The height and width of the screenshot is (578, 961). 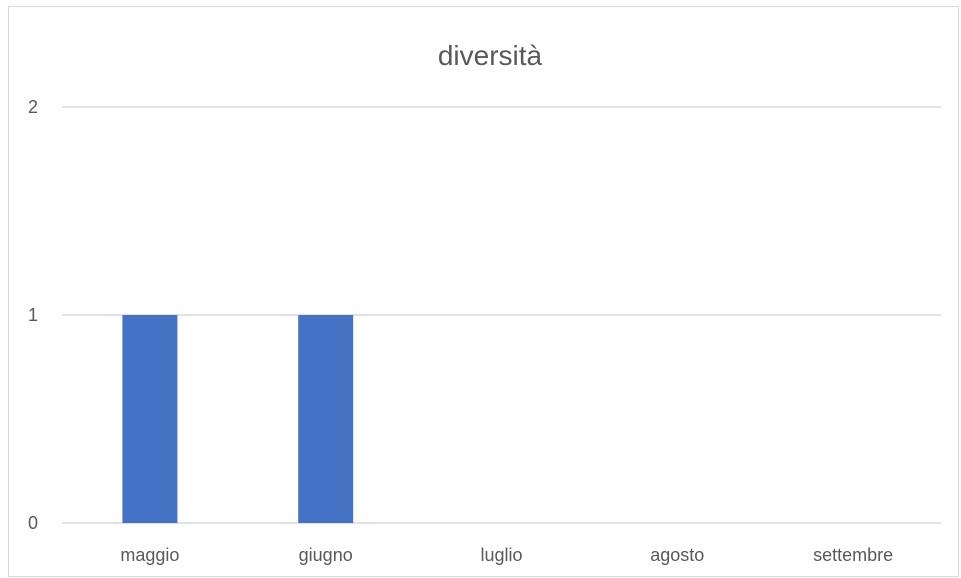 I want to click on bar-giugno, so click(x=326, y=419).